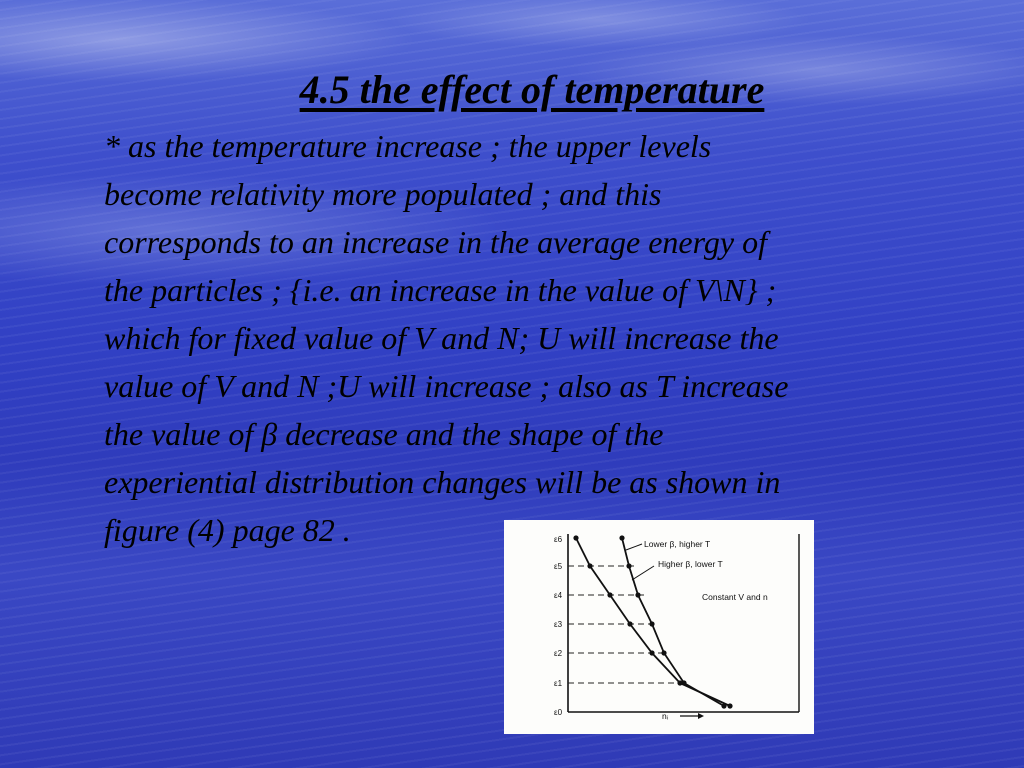 Image resolution: width=1024 pixels, height=768 pixels. What do you see at coordinates (677, 544) in the screenshot?
I see `label-lower-beta: Lower β, higher T` at bounding box center [677, 544].